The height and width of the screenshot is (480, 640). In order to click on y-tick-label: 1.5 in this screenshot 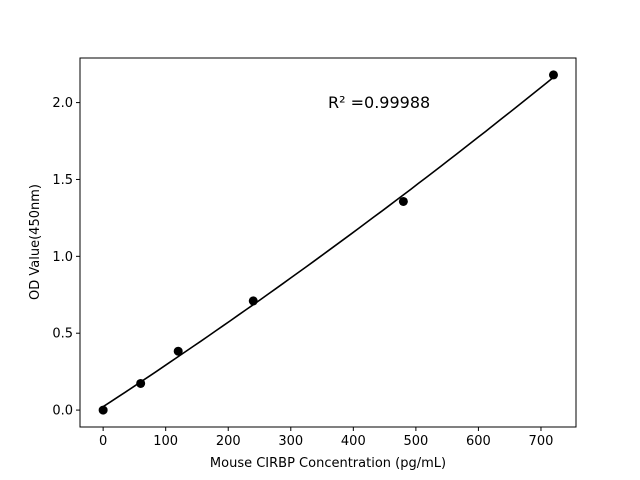, I will do `click(62, 180)`.